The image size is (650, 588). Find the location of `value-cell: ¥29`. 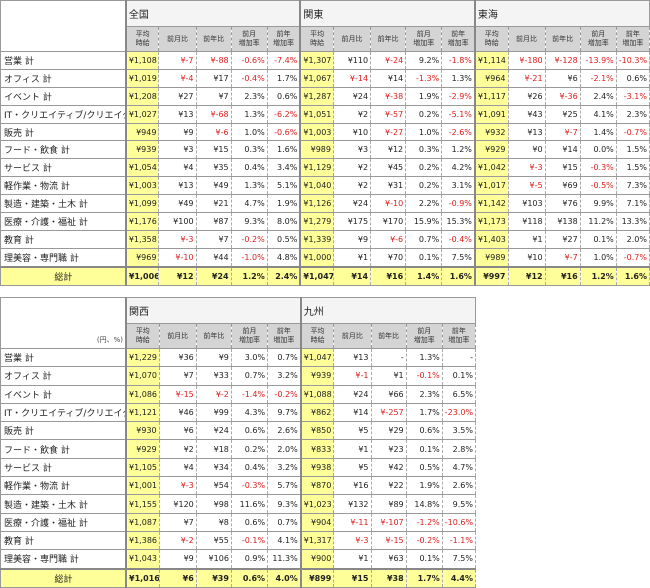

value-cell: ¥29 is located at coordinates (388, 431).